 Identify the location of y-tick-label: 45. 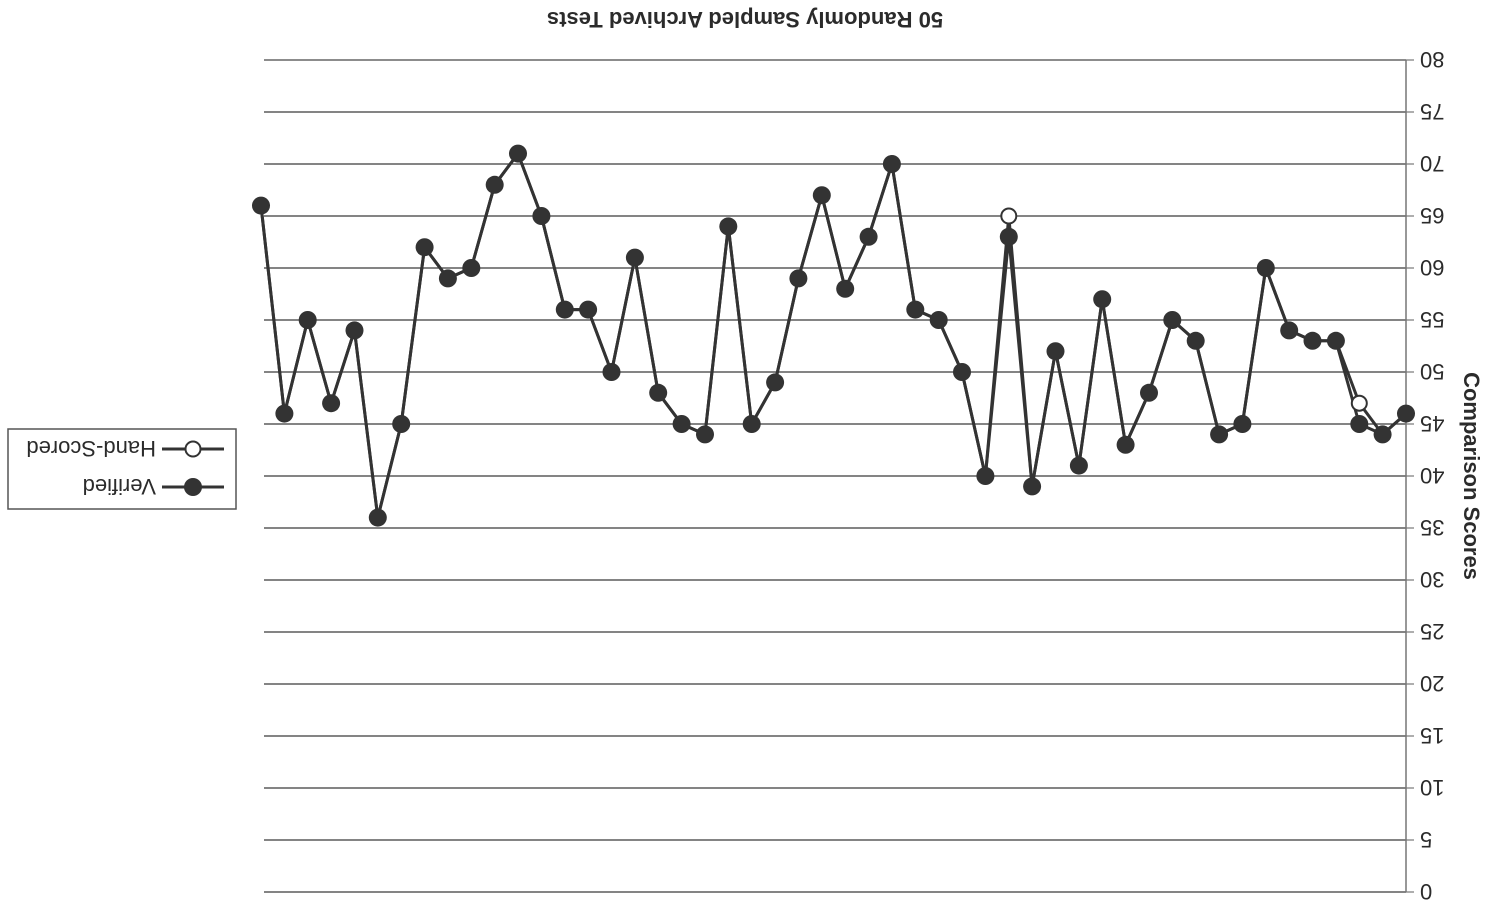
(1432, 423).